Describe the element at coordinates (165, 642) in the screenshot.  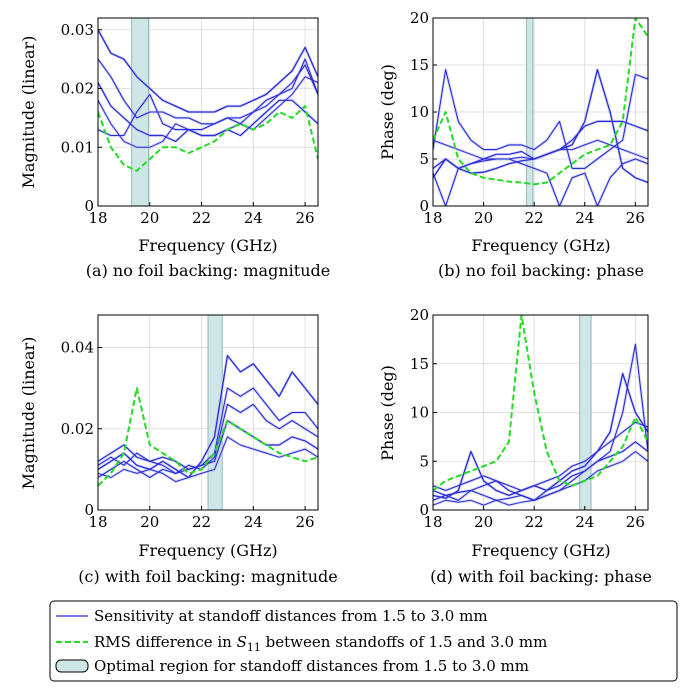
I see `legend-rms-prefix: RMS difference in` at that location.